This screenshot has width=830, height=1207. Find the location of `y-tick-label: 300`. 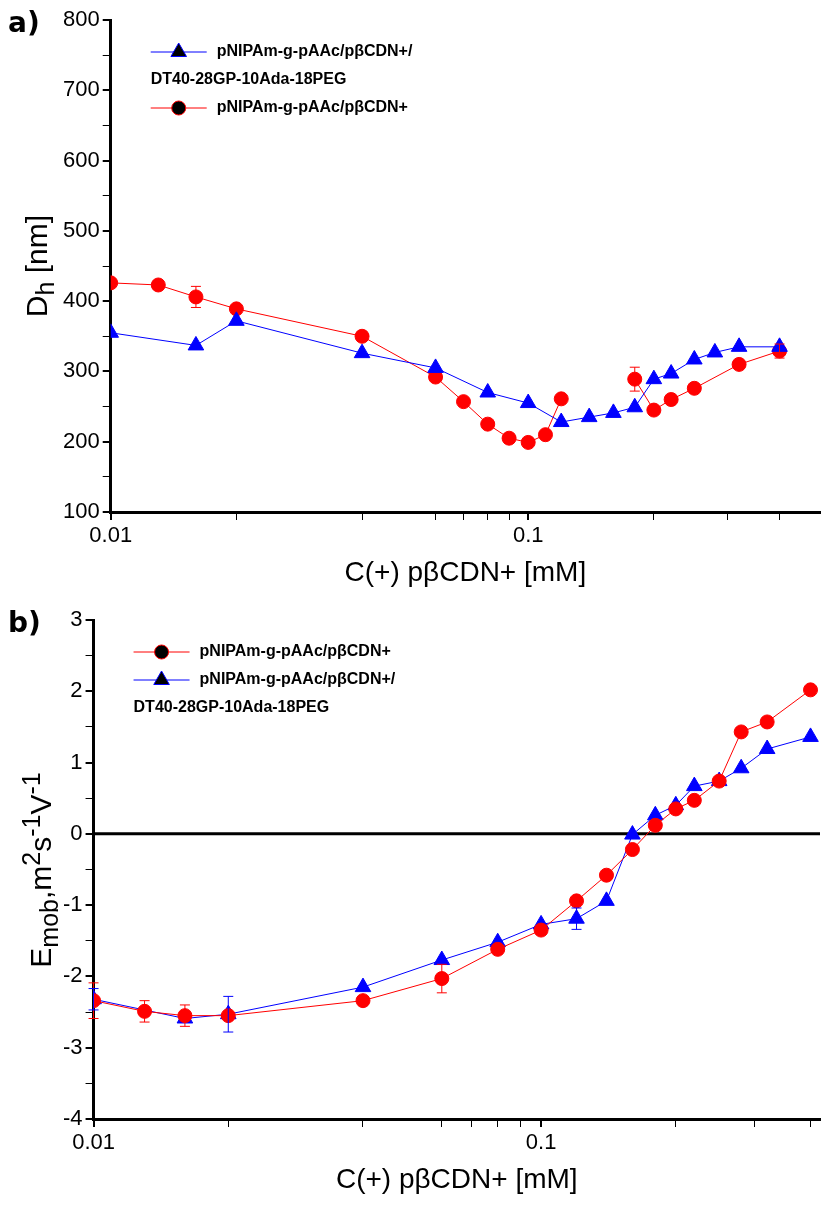

y-tick-label: 300 is located at coordinates (81, 370).